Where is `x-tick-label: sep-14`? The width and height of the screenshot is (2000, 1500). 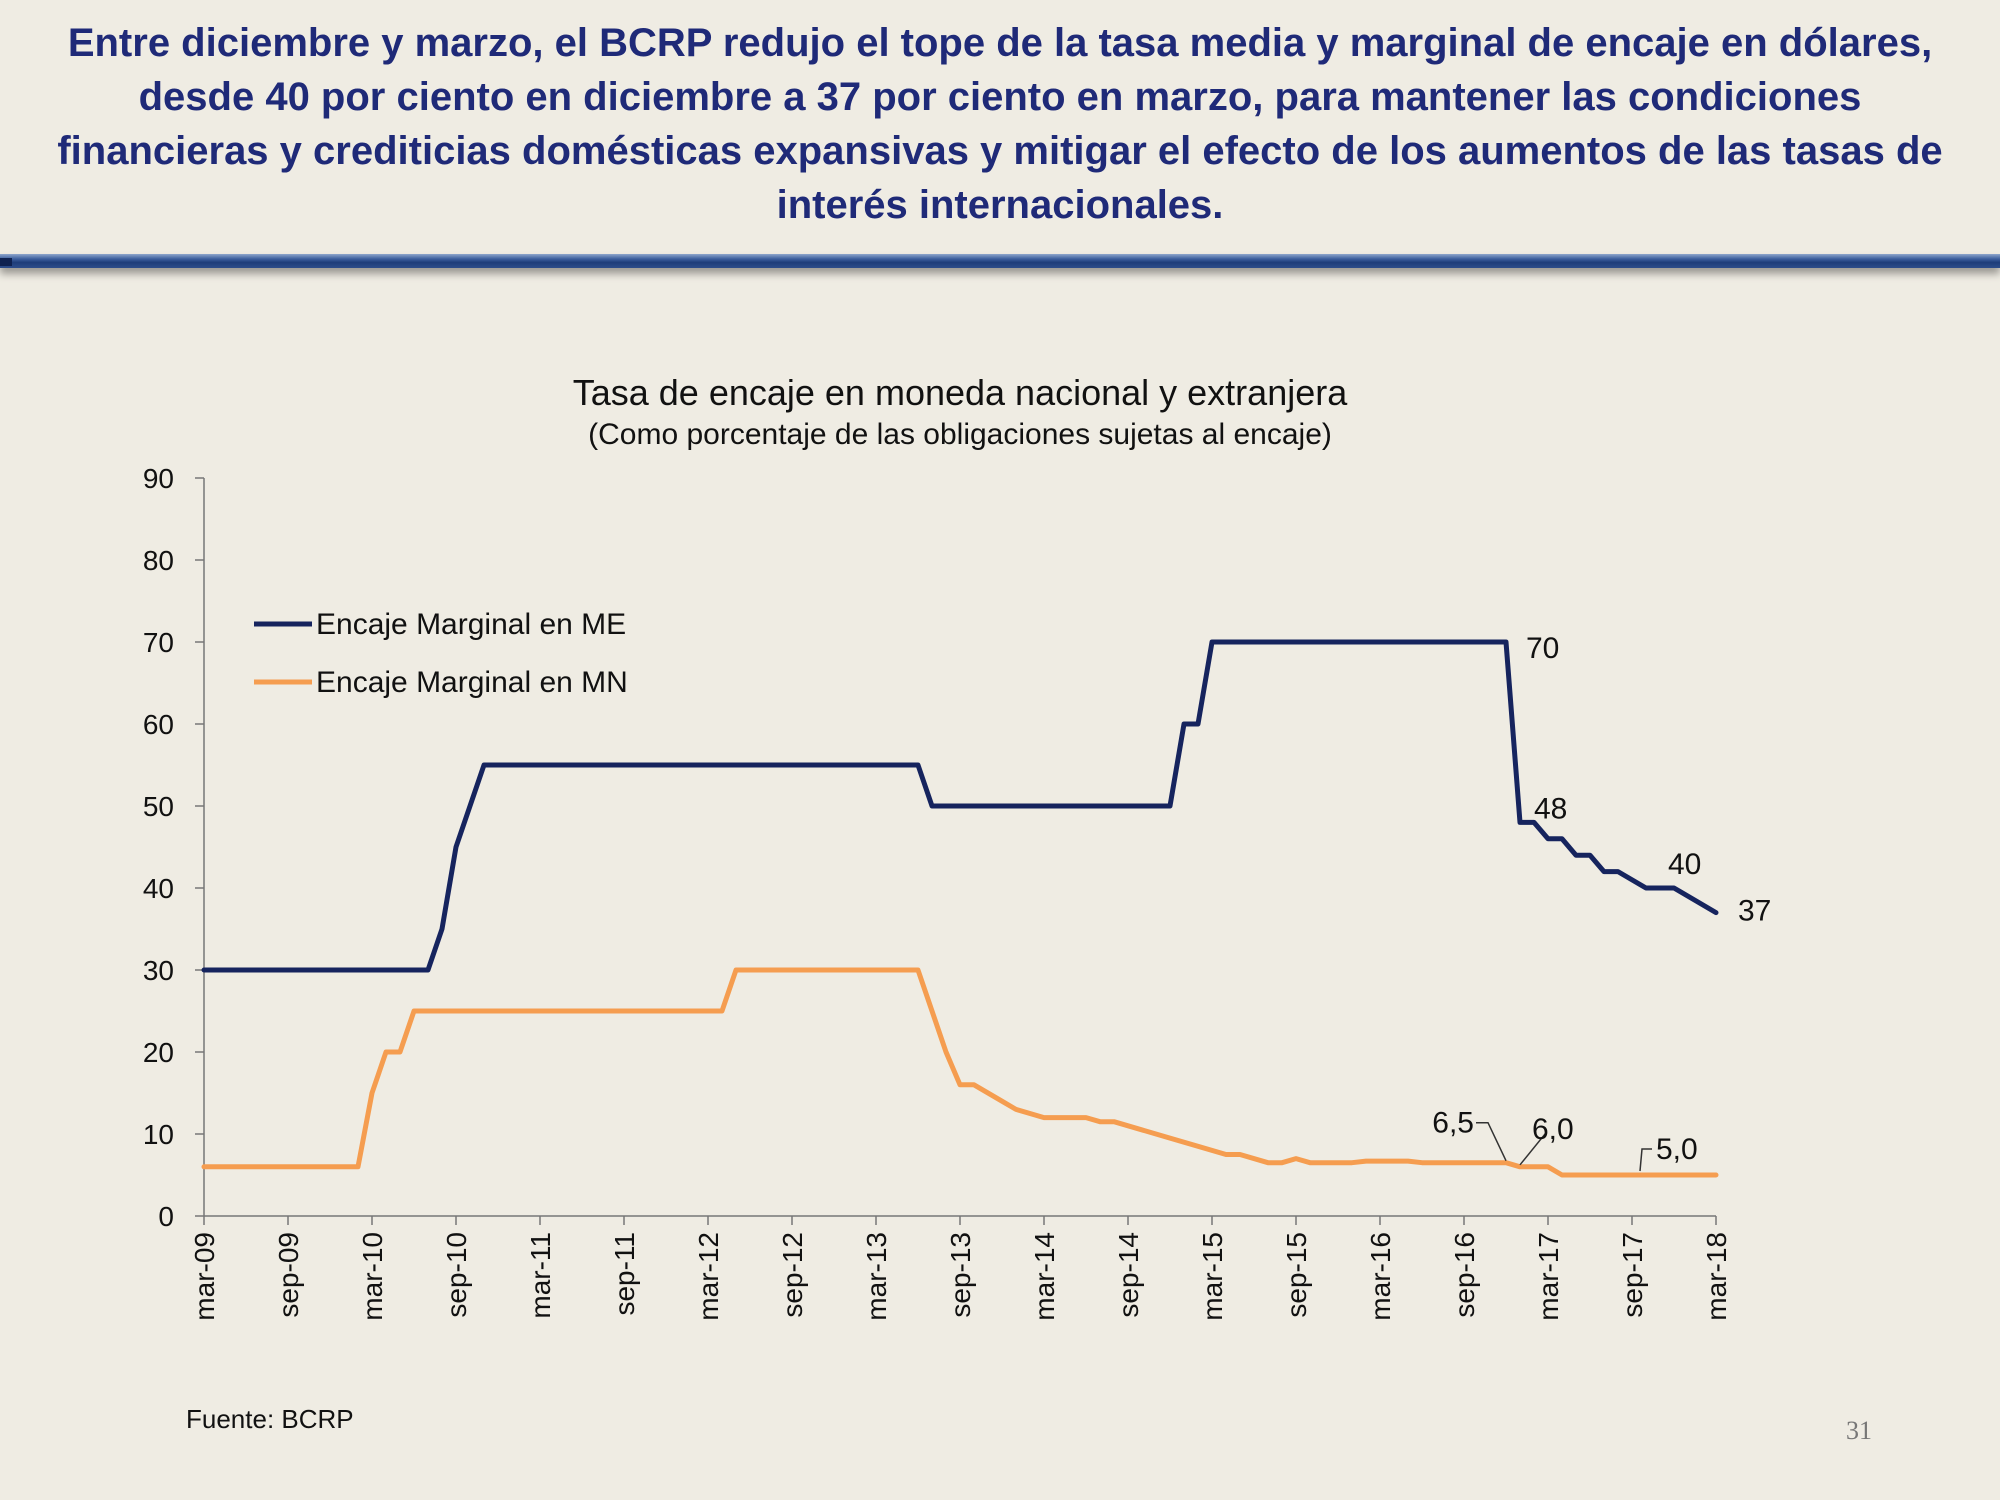 x-tick-label: sep-14 is located at coordinates (1128, 1275).